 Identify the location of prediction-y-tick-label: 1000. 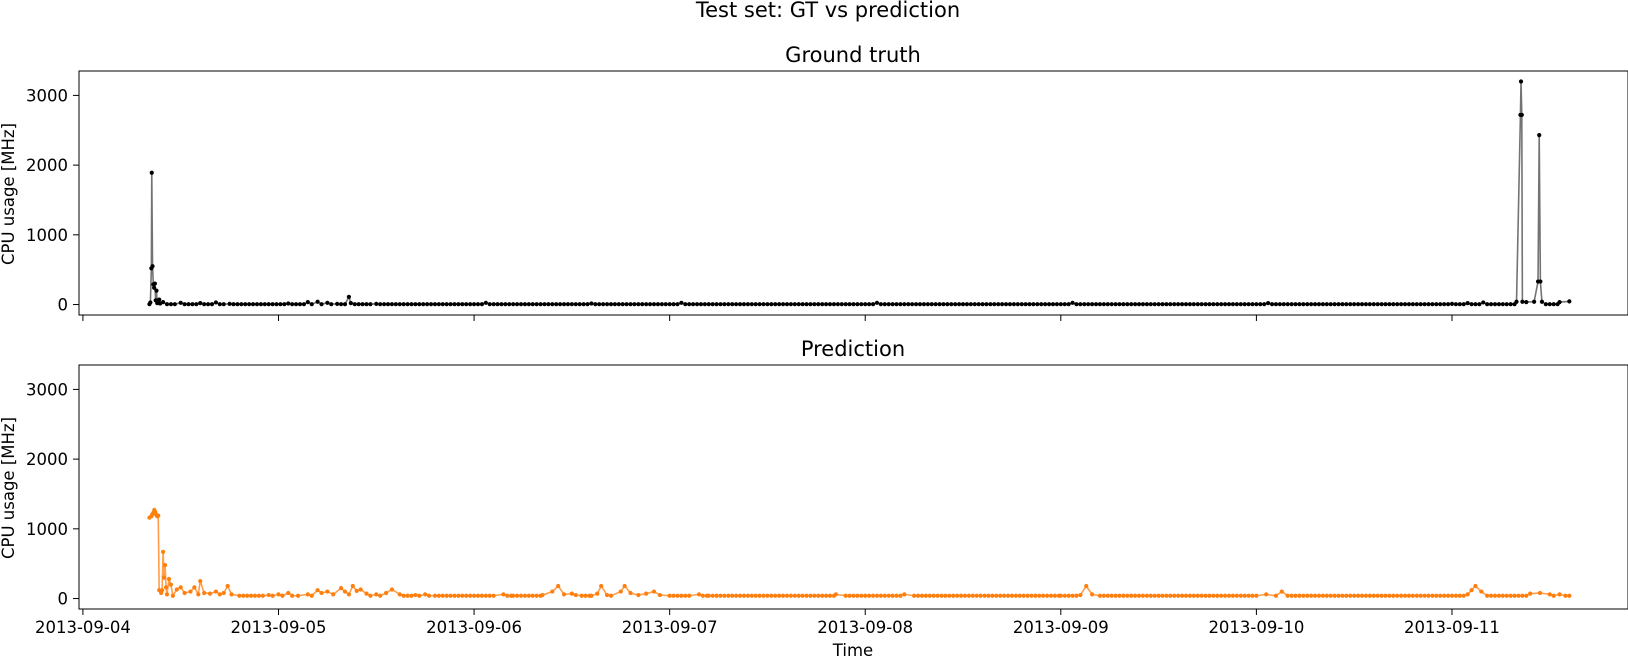
(47, 529).